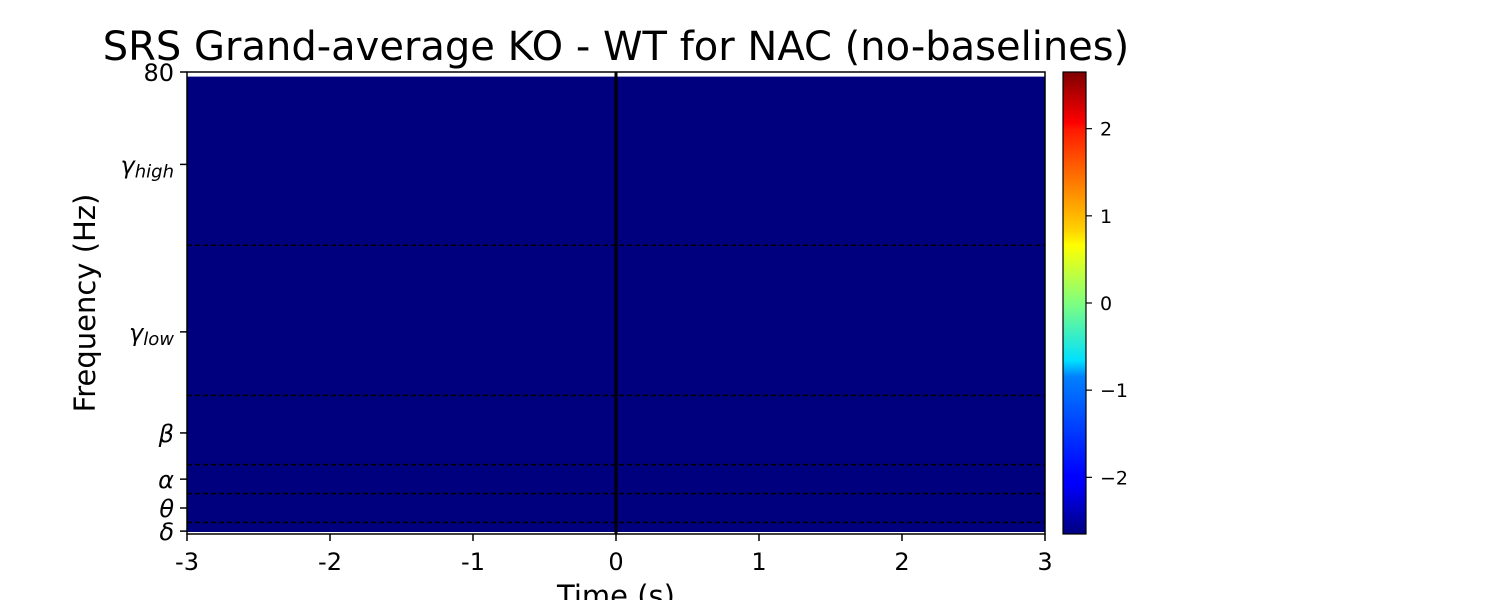 This screenshot has height=600, width=1500. I want to click on colorbar-tick-label: 1, so click(1106, 217).